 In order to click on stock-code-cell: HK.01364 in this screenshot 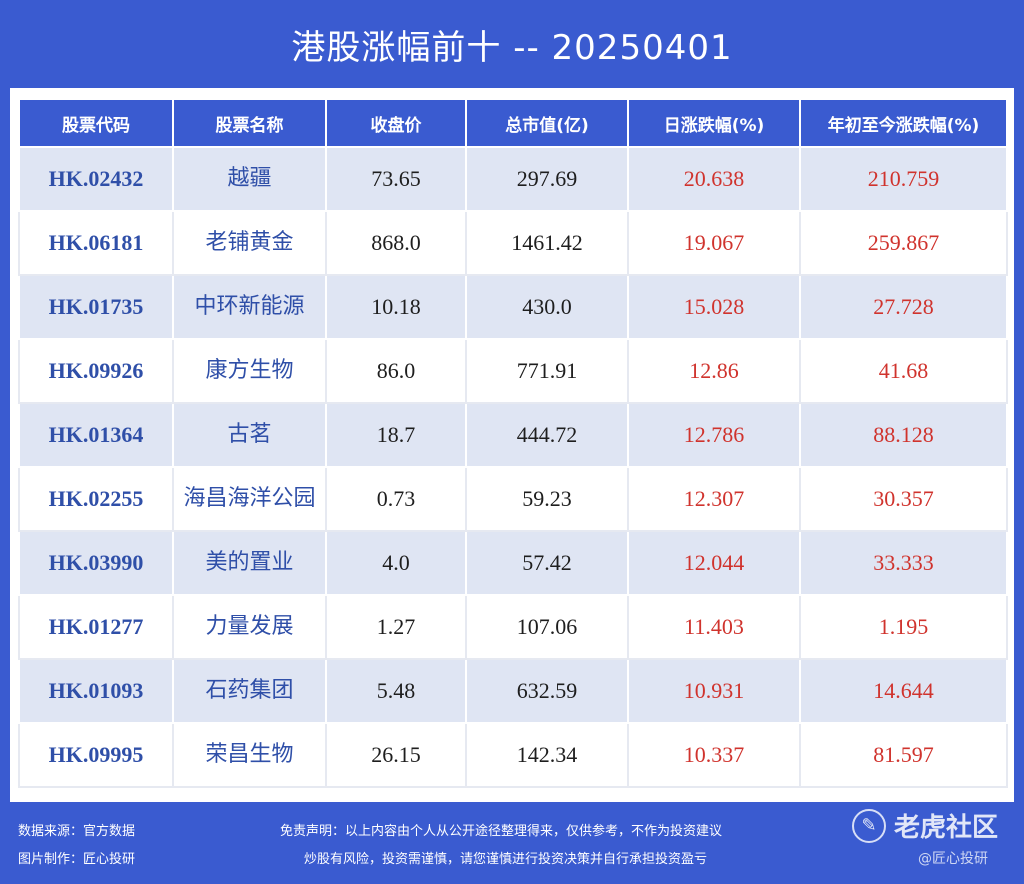, I will do `click(96, 435)`.